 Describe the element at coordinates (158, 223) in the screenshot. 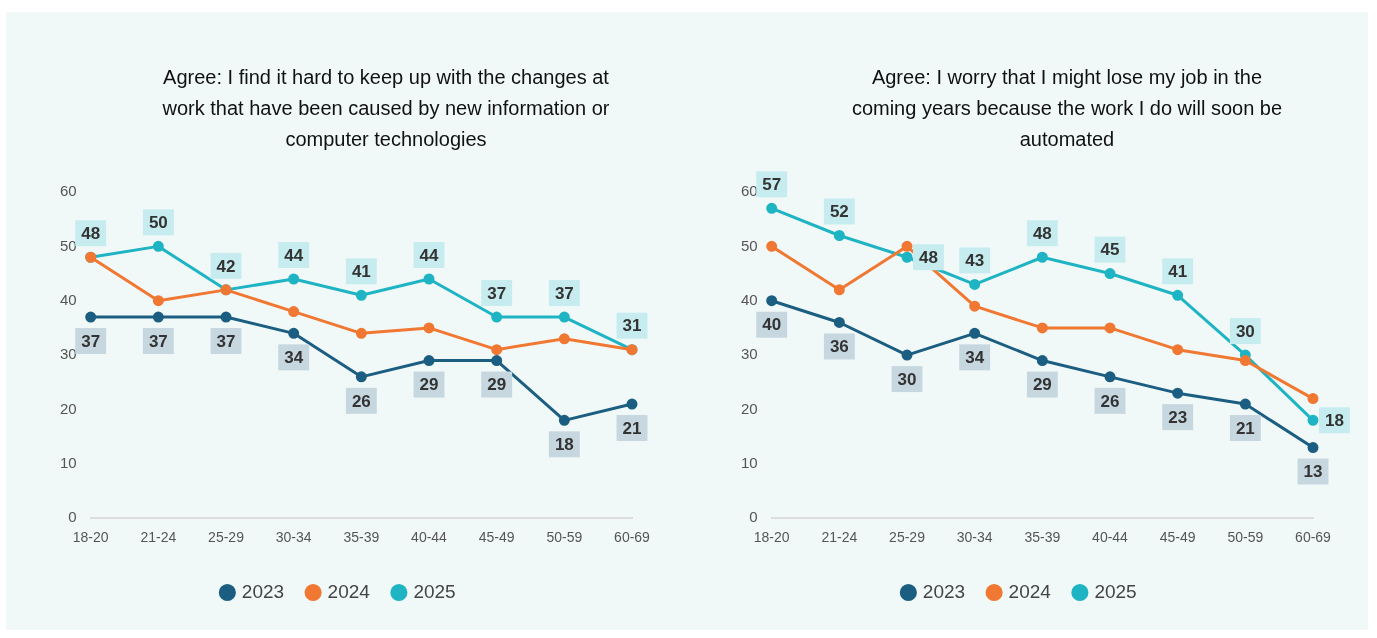

I see `data-label: 50` at that location.